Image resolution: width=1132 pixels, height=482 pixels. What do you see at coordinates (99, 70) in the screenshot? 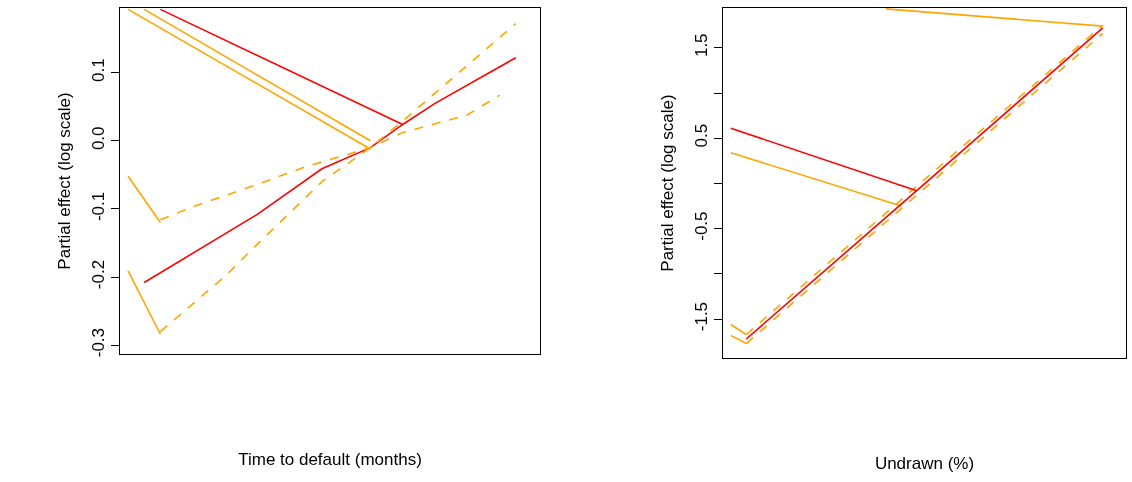
I see `y-tick-label: 0.1` at bounding box center [99, 70].